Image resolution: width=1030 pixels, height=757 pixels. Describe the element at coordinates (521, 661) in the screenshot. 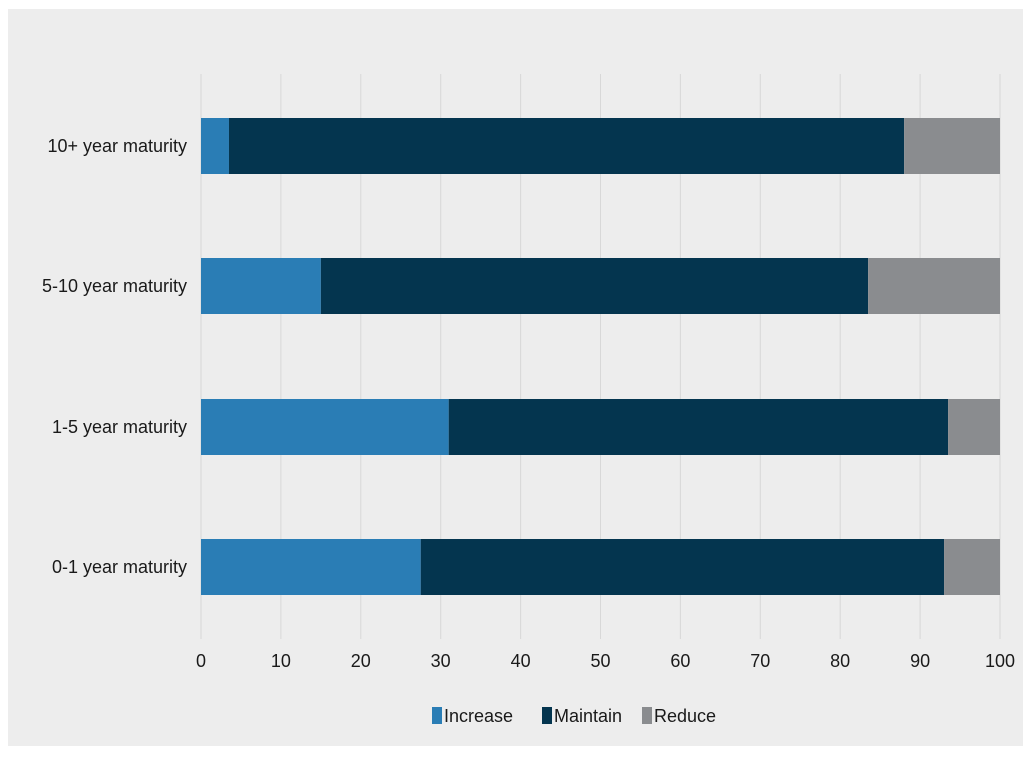

I see `x-tick-label: 40` at that location.